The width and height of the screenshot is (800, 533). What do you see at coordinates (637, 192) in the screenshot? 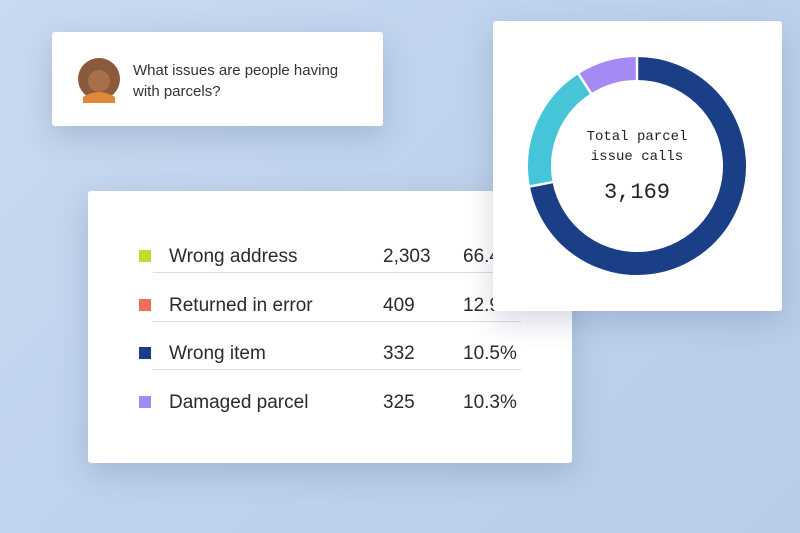
I see `total-value: 3,169` at bounding box center [637, 192].